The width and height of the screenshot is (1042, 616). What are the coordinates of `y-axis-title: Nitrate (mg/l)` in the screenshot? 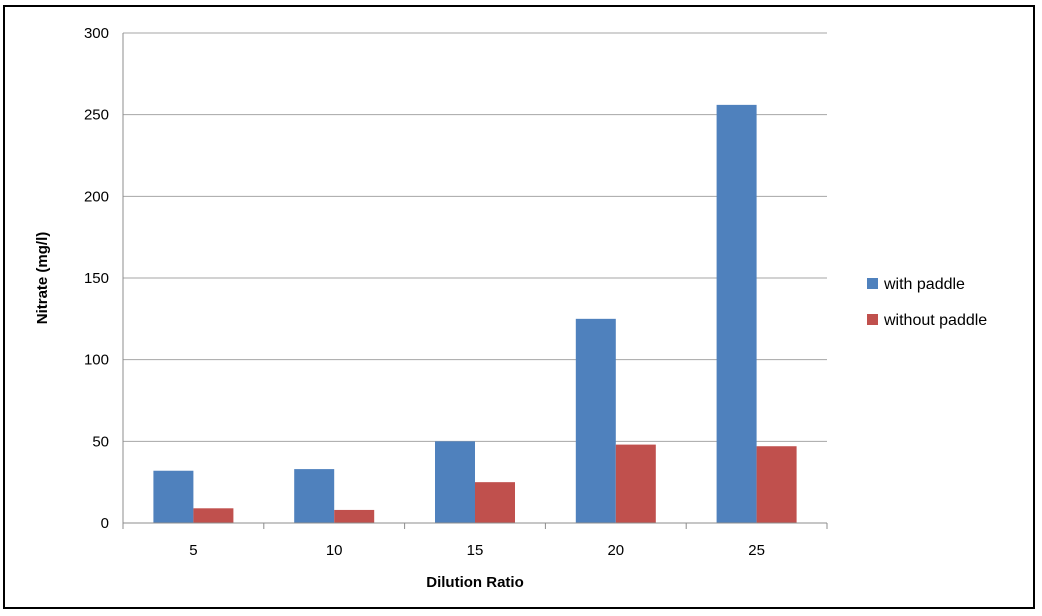 It's located at (42, 278).